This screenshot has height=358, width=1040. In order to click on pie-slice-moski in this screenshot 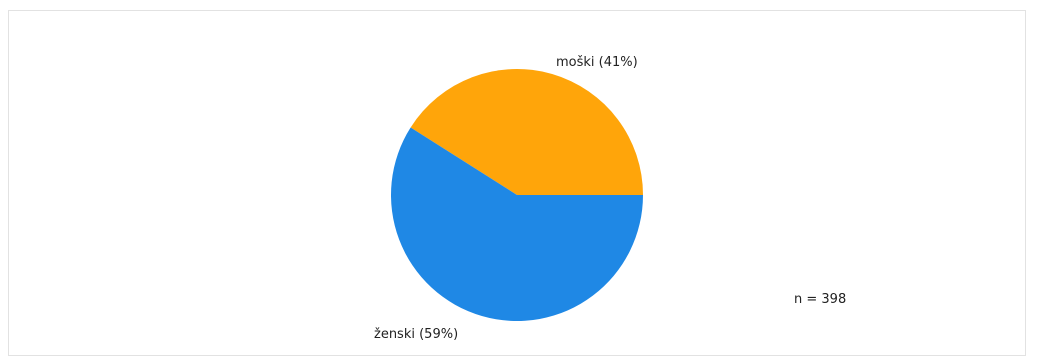, I will do `click(526, 132)`.